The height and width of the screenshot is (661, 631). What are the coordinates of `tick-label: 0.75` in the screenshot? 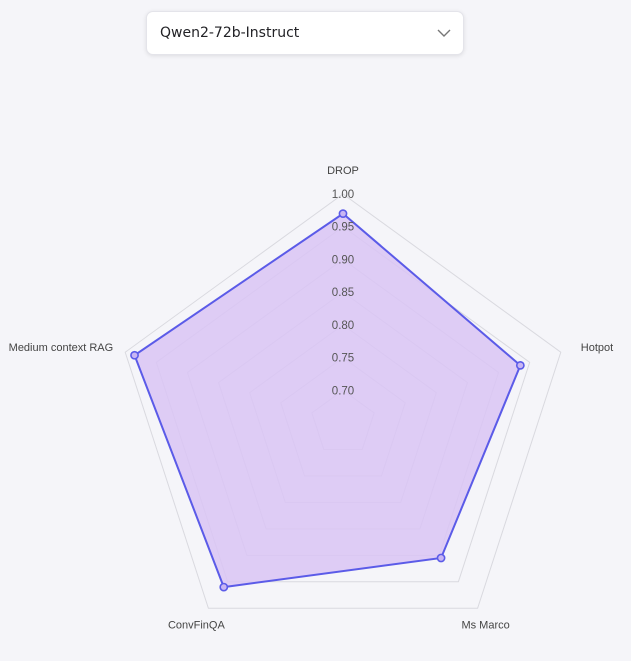 It's located at (343, 359).